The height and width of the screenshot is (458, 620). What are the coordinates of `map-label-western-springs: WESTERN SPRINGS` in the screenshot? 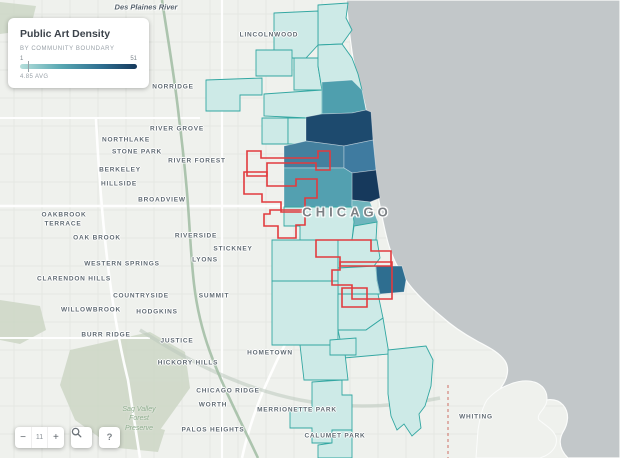 It's located at (122, 264).